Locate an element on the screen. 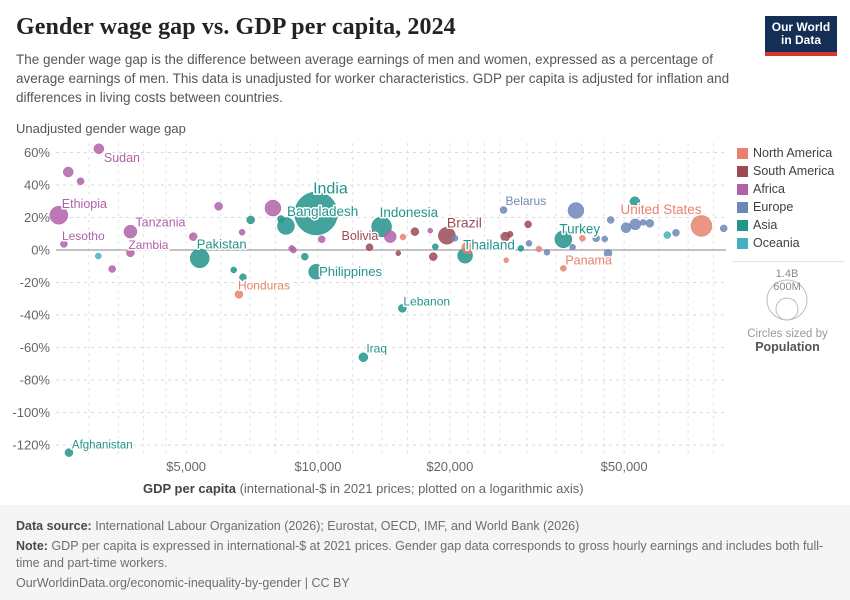 This screenshot has height=600, width=850. data-point-honduras is located at coordinates (239, 294).